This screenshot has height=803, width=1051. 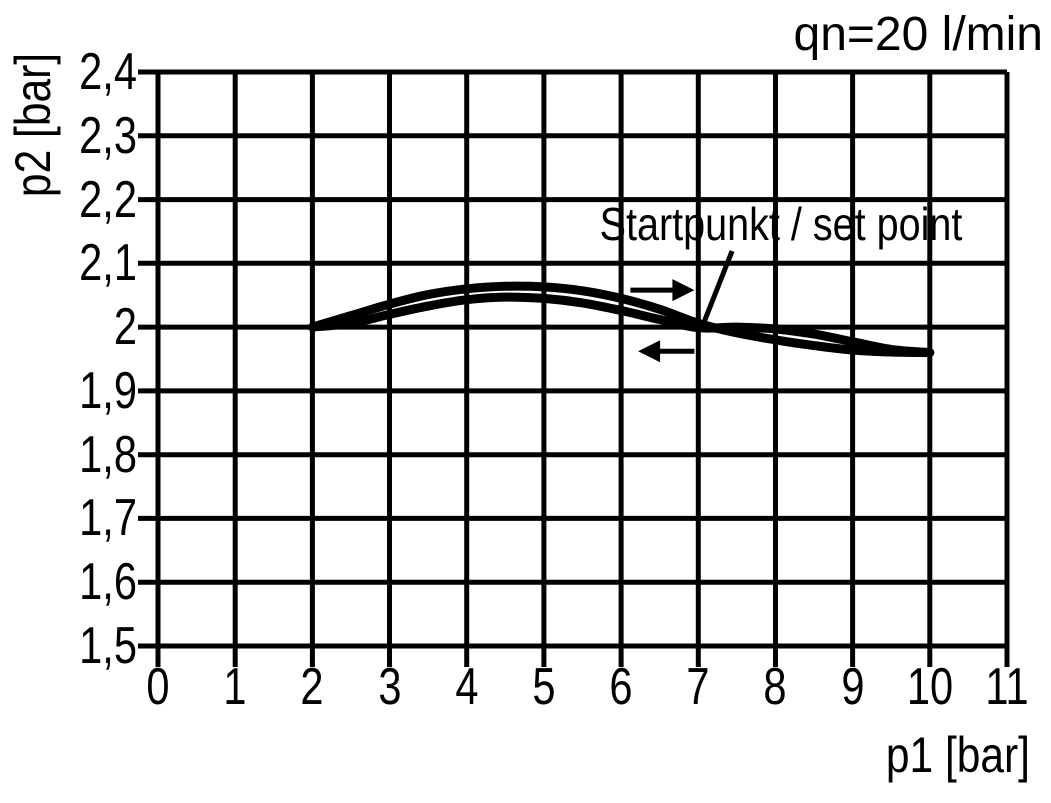 I want to click on chart-title: qn=20 l/min, so click(x=918, y=34).